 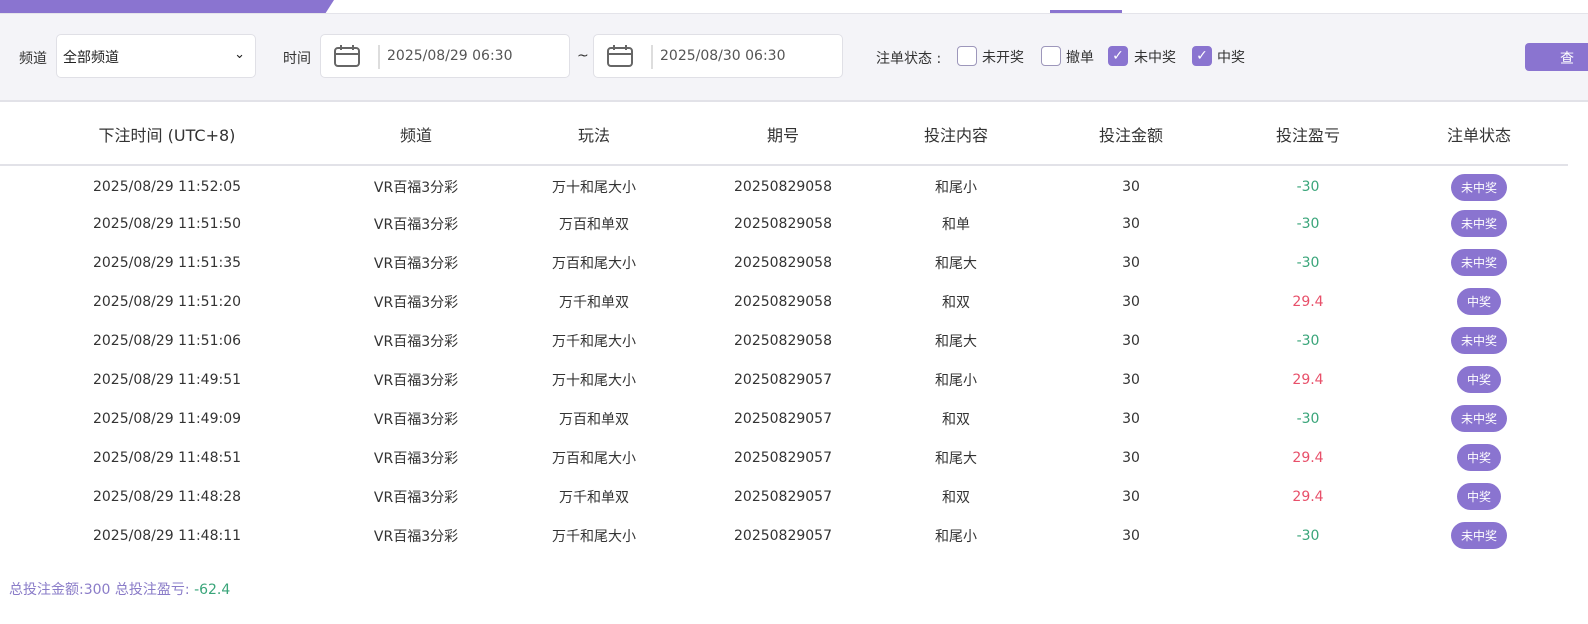 I want to click on top-tab-bar, so click(x=794, y=7).